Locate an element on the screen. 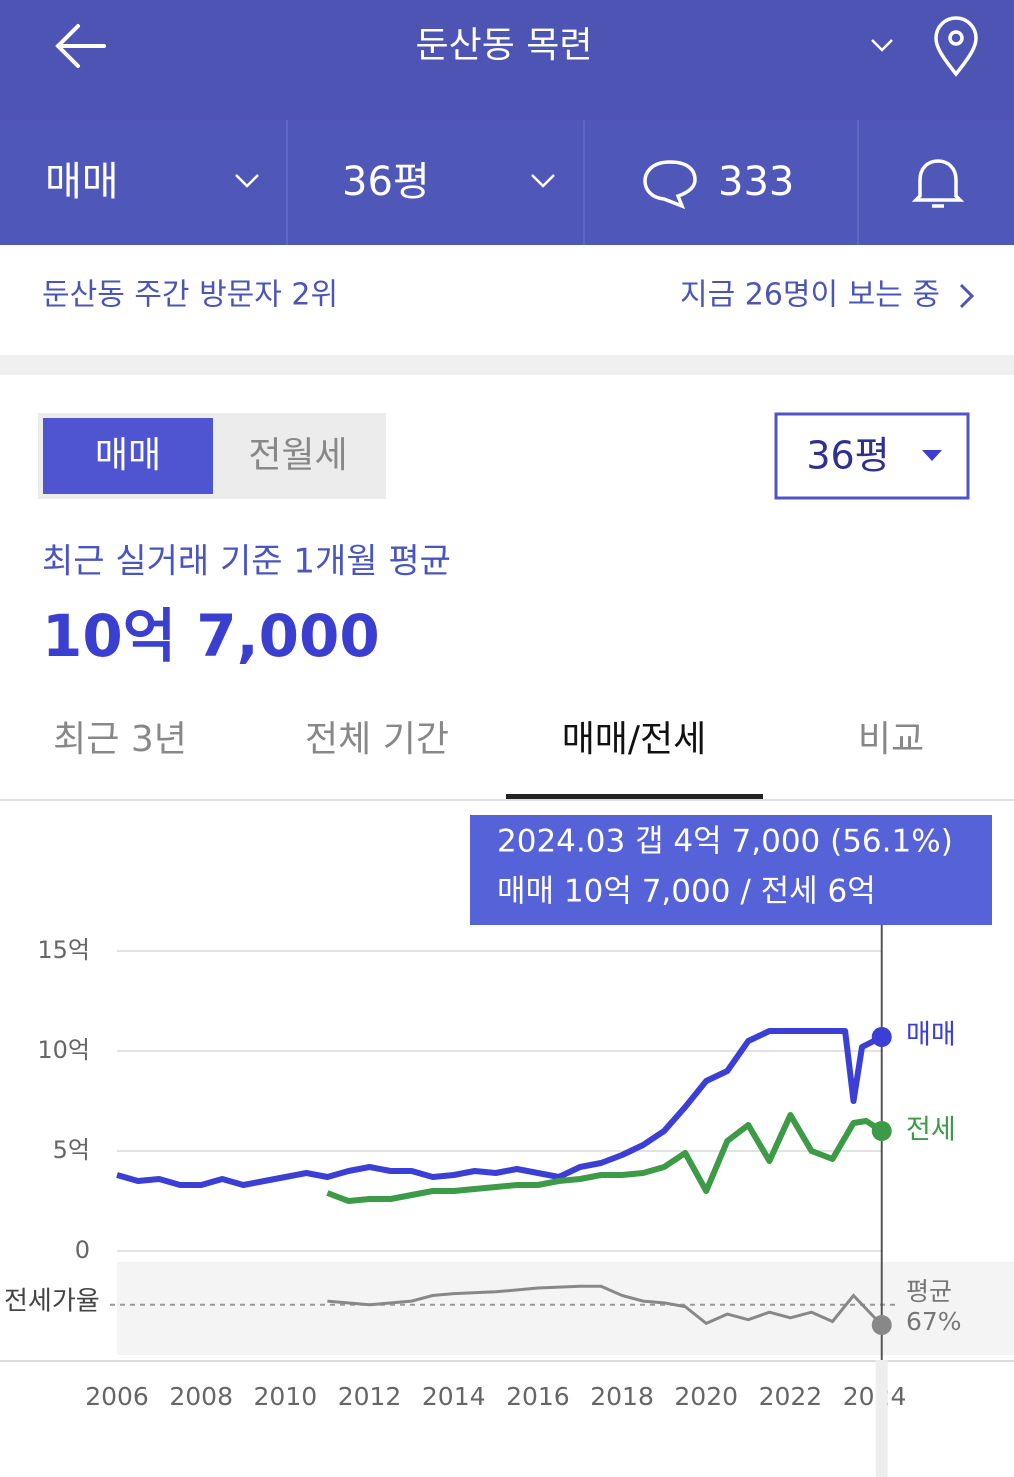 Image resolution: width=1014 pixels, height=1477 pixels. summary-label: 최근 실거래 기준 1개월 평균 is located at coordinates (246, 562).